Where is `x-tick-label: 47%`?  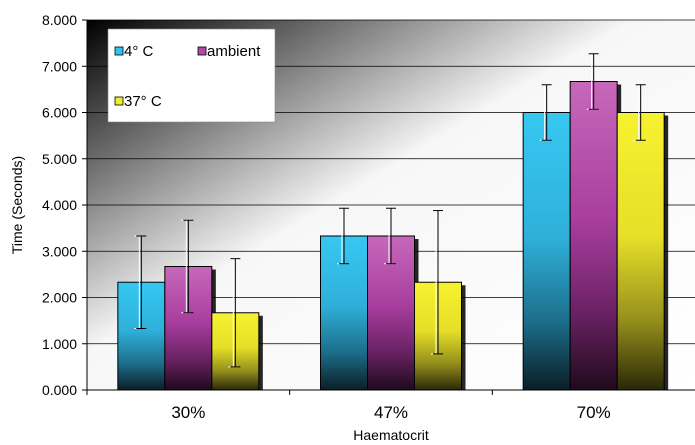
x-tick-label: 47% is located at coordinates (391, 412).